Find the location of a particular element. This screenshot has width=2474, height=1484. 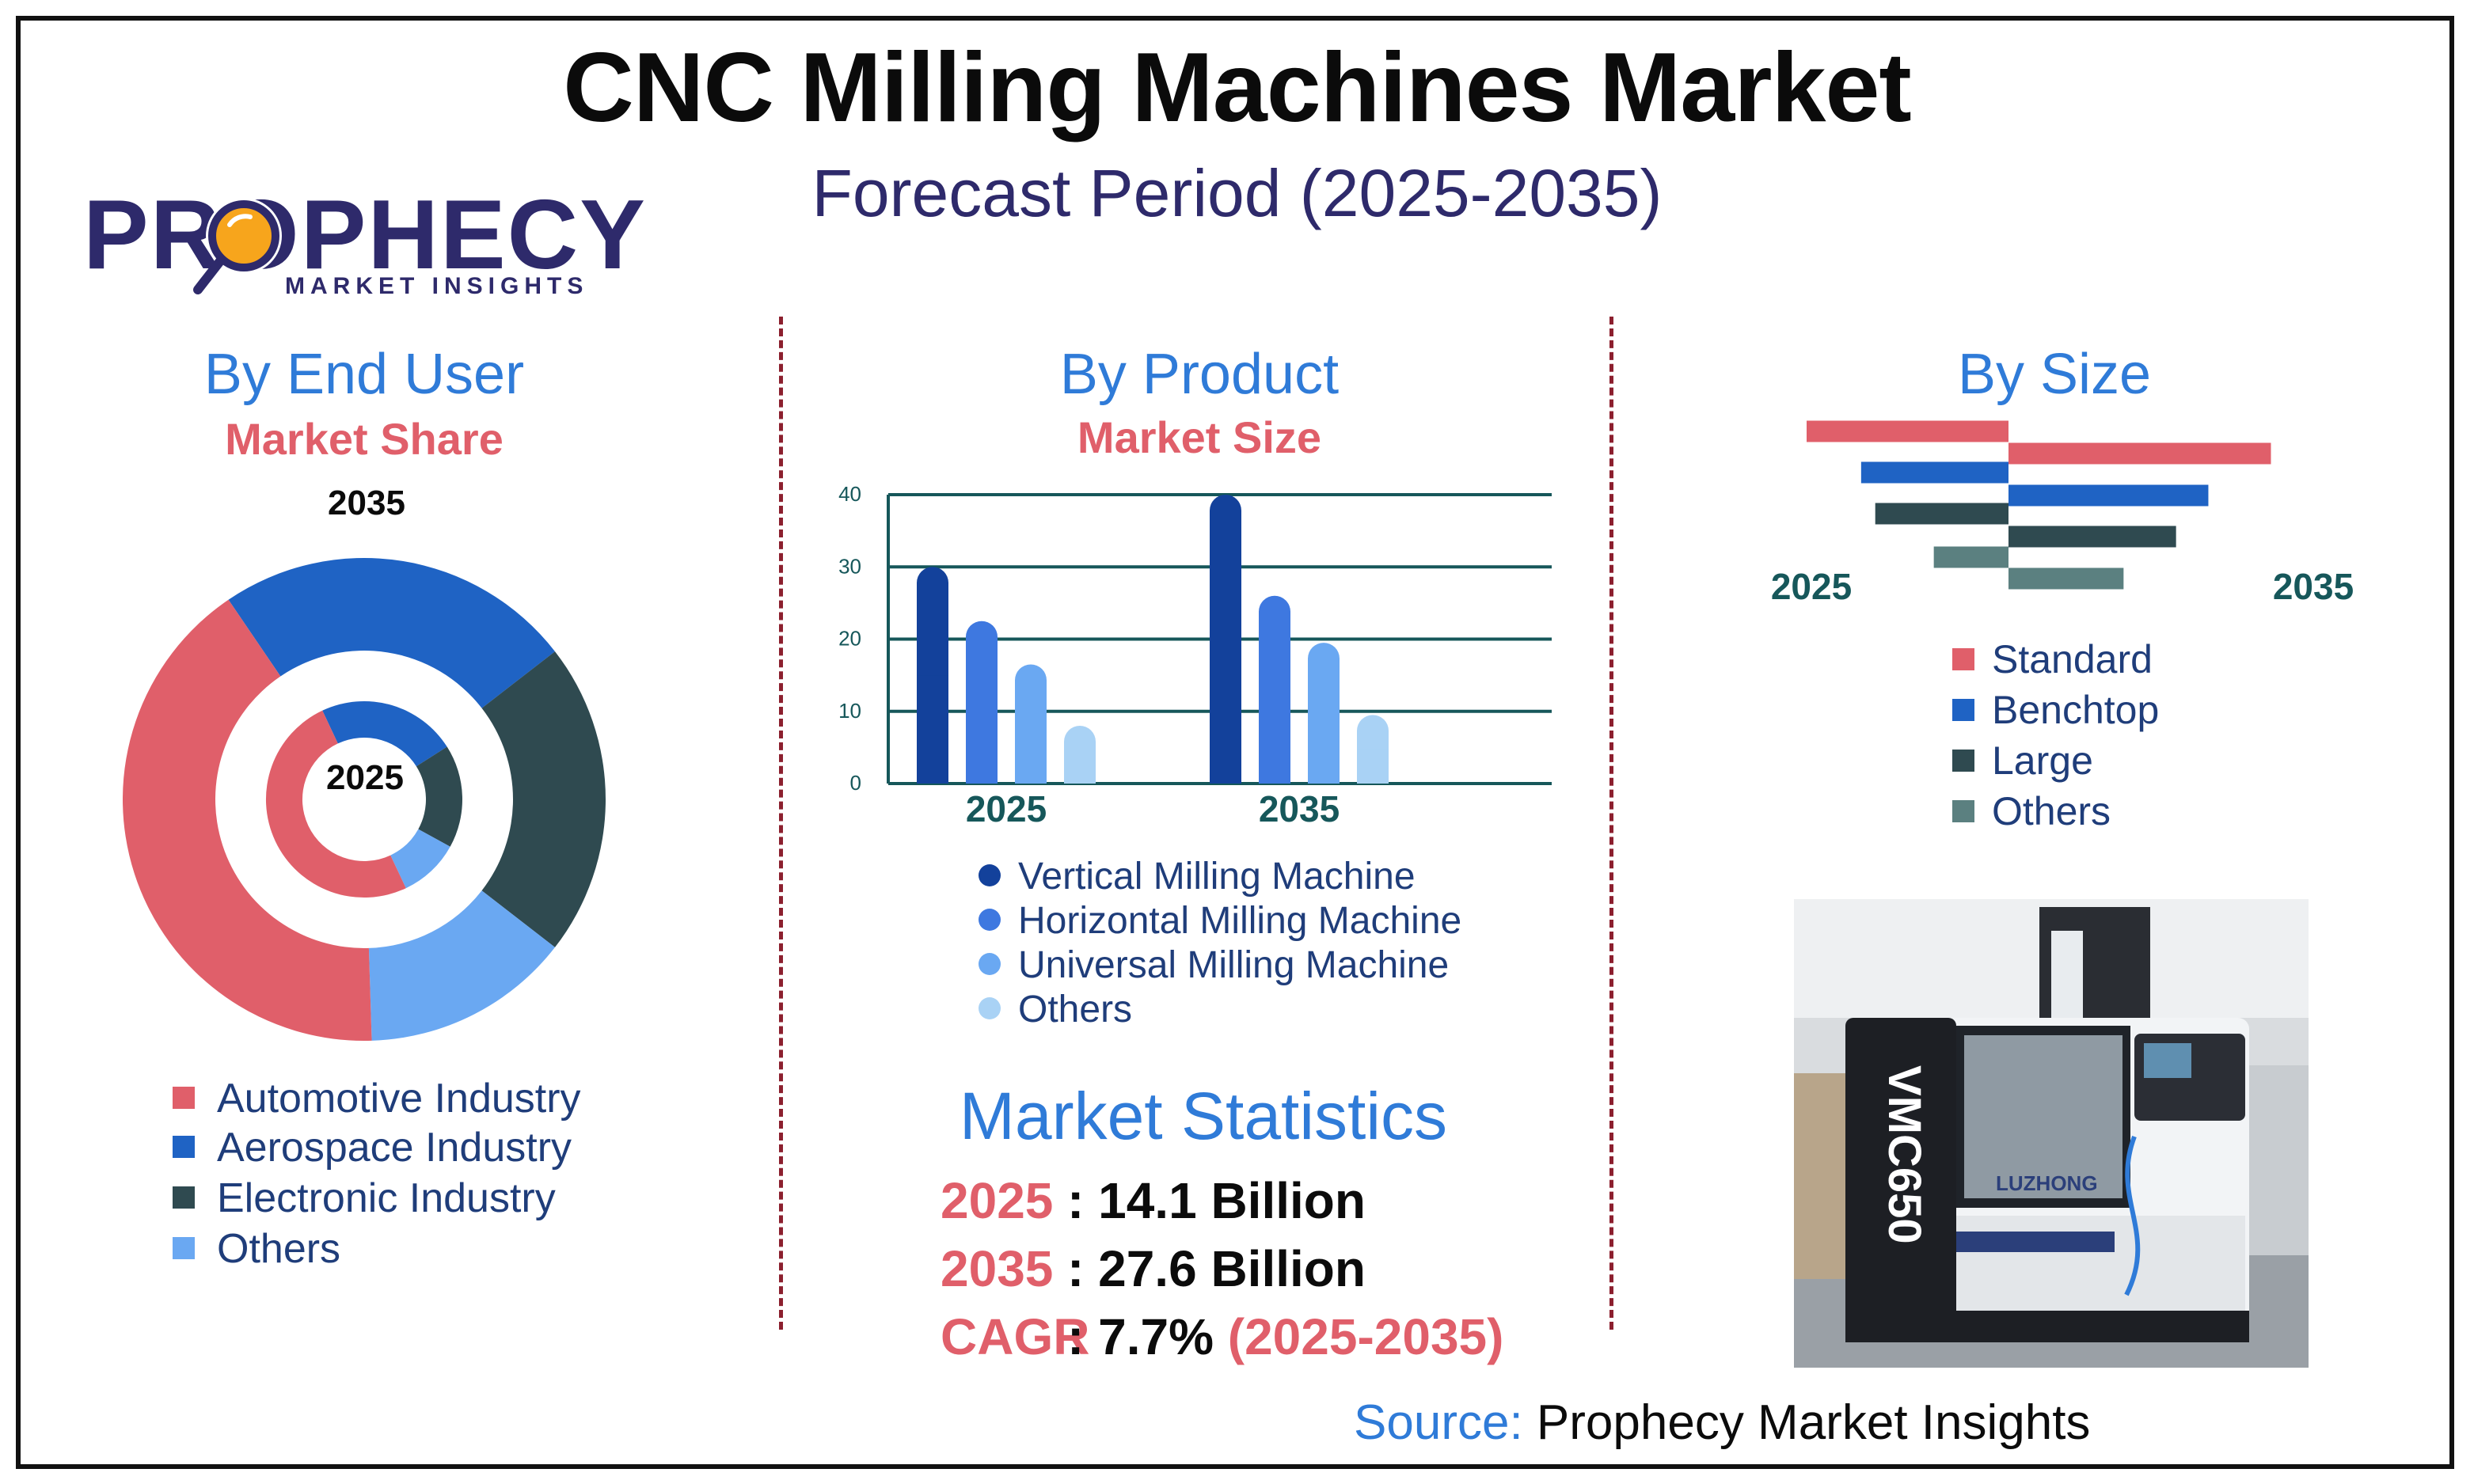

bar-marks is located at coordinates (1153, 639).